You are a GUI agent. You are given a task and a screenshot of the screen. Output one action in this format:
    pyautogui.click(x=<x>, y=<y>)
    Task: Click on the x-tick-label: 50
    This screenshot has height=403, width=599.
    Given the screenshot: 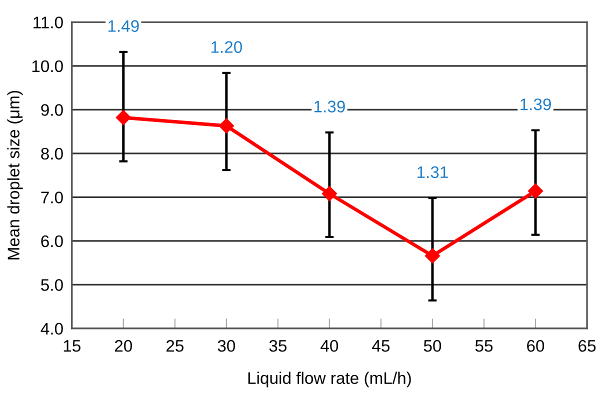 What is the action you would take?
    pyautogui.click(x=433, y=346)
    